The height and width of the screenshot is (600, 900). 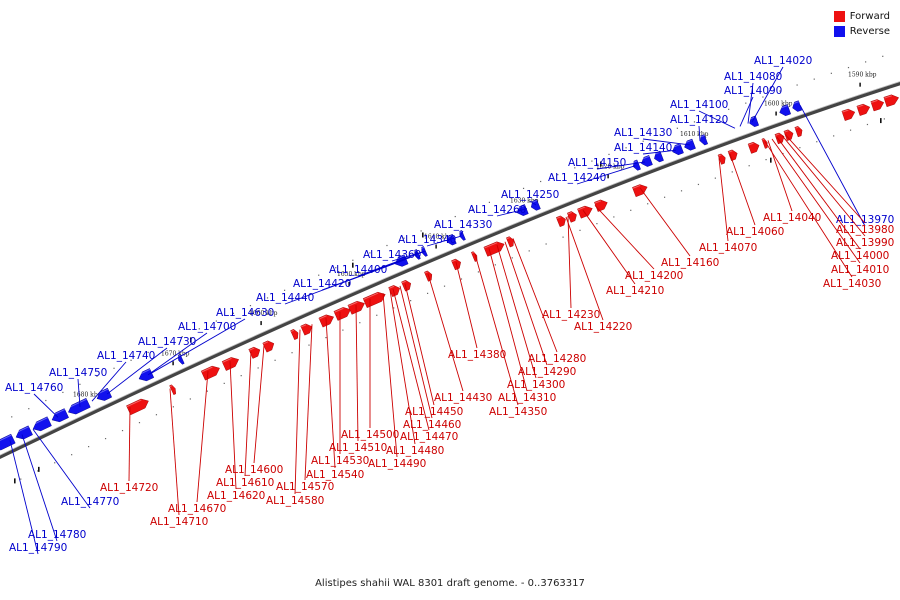 What do you see at coordinates (245, 313) in the screenshot?
I see `gene-label-text: AL1_14630` at bounding box center [245, 313].